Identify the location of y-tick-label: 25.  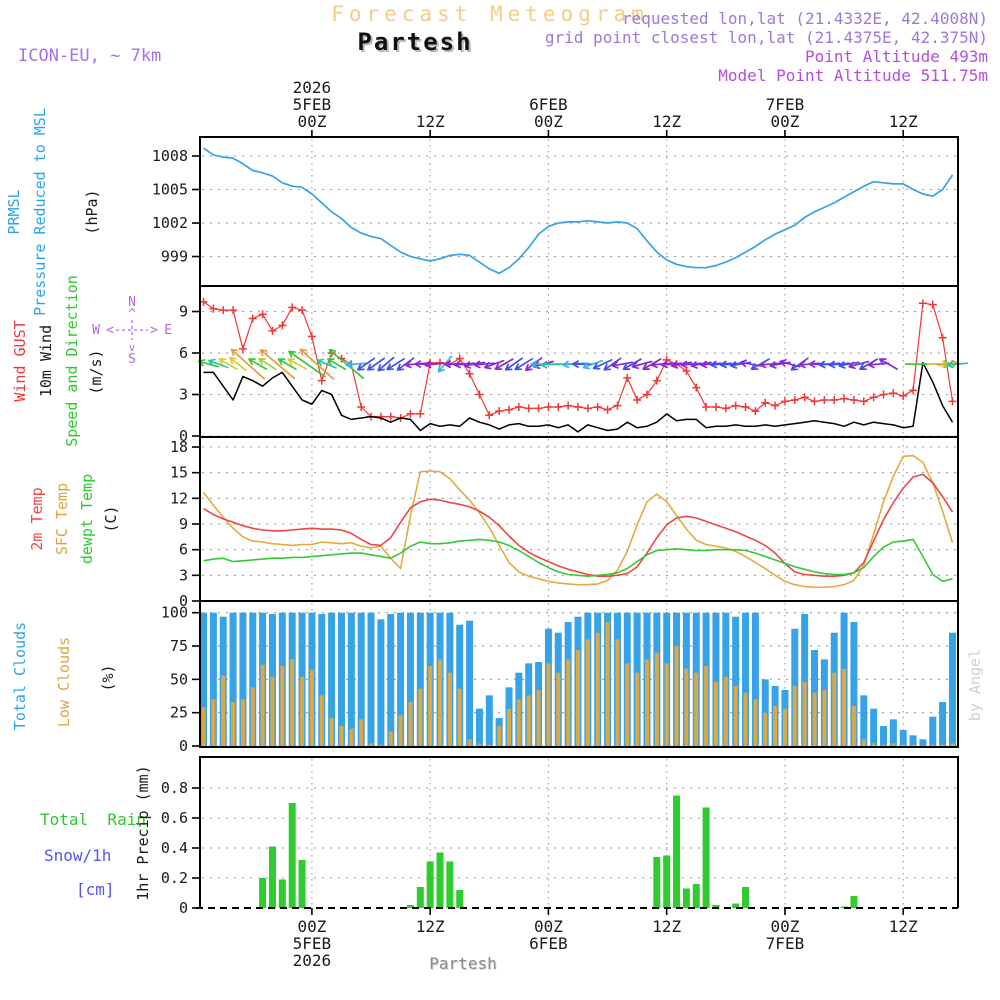
(179, 713).